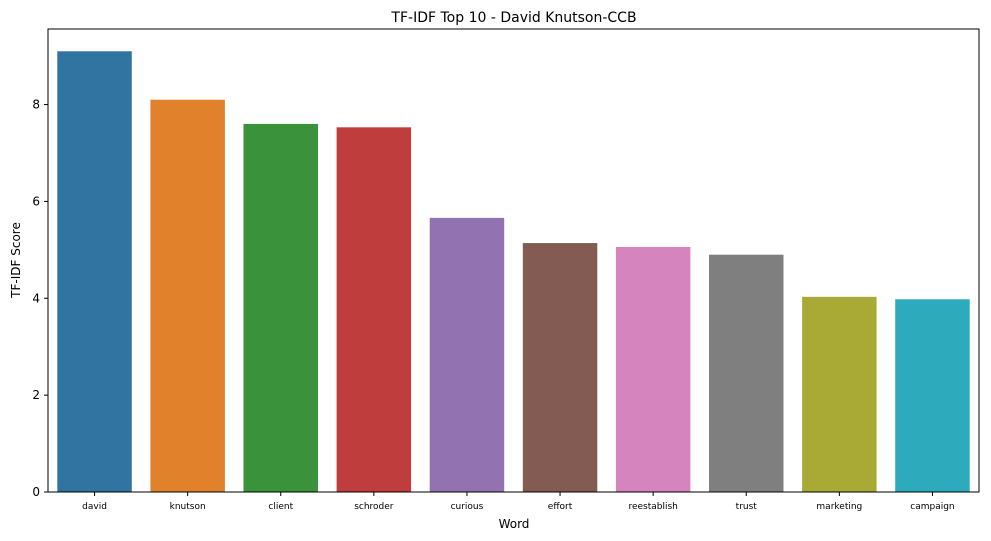  Describe the element at coordinates (94, 507) in the screenshot. I see `x-tick-label: david` at that location.